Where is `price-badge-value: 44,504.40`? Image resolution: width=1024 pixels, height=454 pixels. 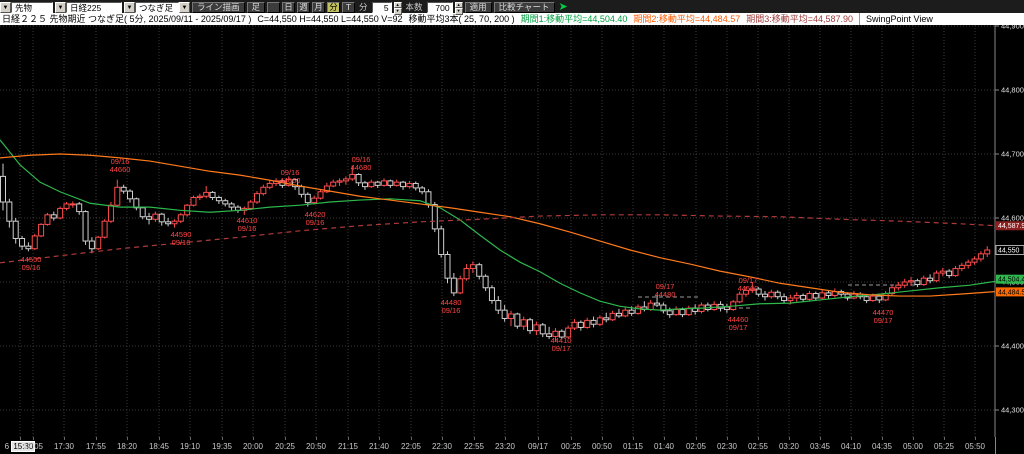
price-badge-value: 44,504.40 is located at coordinates (1011, 280).